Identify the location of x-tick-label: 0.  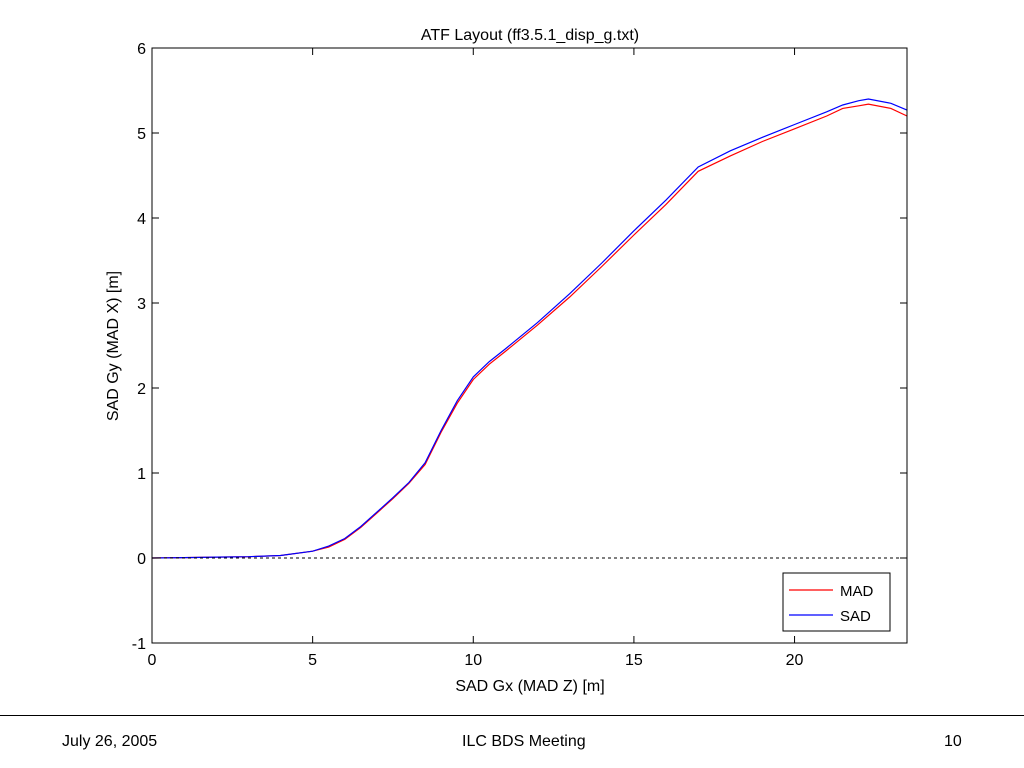
(152, 660).